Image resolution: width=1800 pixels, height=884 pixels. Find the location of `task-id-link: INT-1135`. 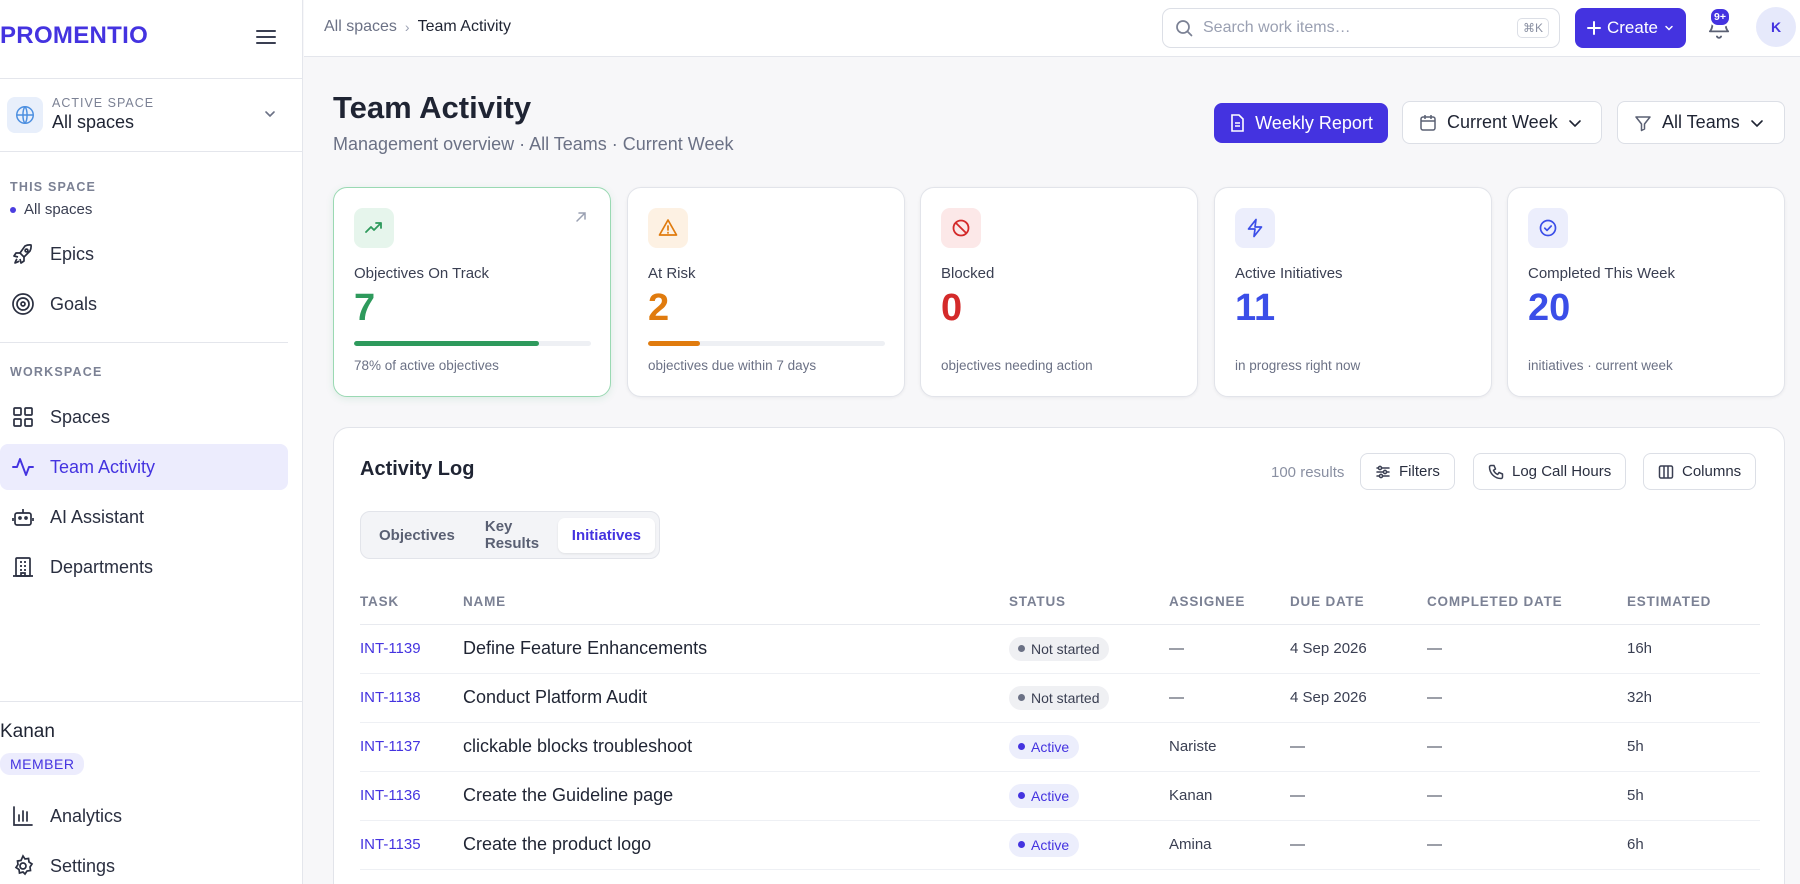

task-id-link: INT-1135 is located at coordinates (411, 845).